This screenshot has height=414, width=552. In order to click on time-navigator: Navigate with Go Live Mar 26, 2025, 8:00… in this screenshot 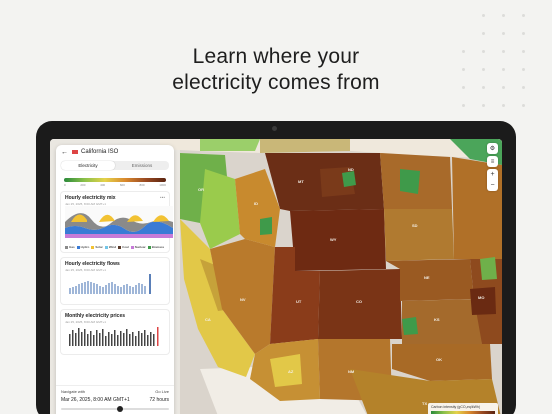, I will do `click(115, 399)`.